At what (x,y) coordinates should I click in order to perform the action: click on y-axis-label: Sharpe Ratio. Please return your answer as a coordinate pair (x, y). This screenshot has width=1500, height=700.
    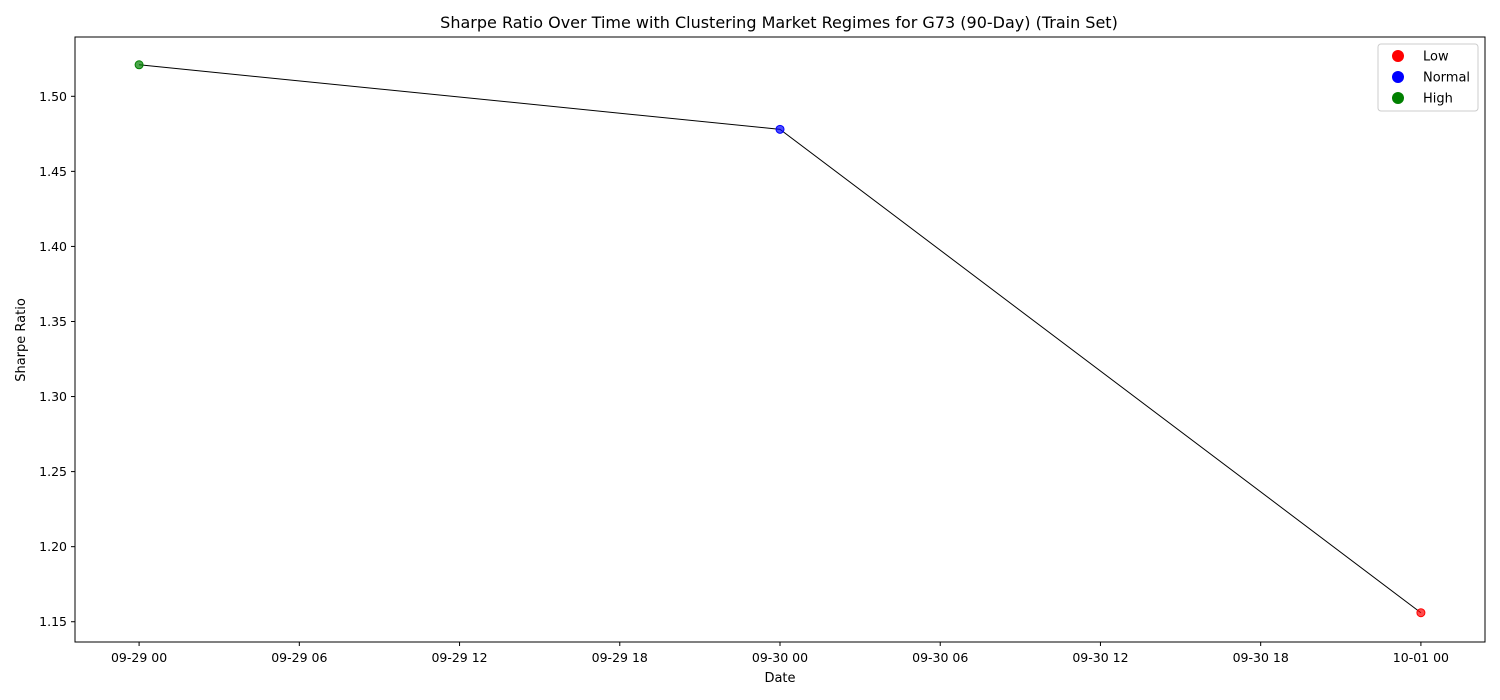
    Looking at the image, I should click on (21, 340).